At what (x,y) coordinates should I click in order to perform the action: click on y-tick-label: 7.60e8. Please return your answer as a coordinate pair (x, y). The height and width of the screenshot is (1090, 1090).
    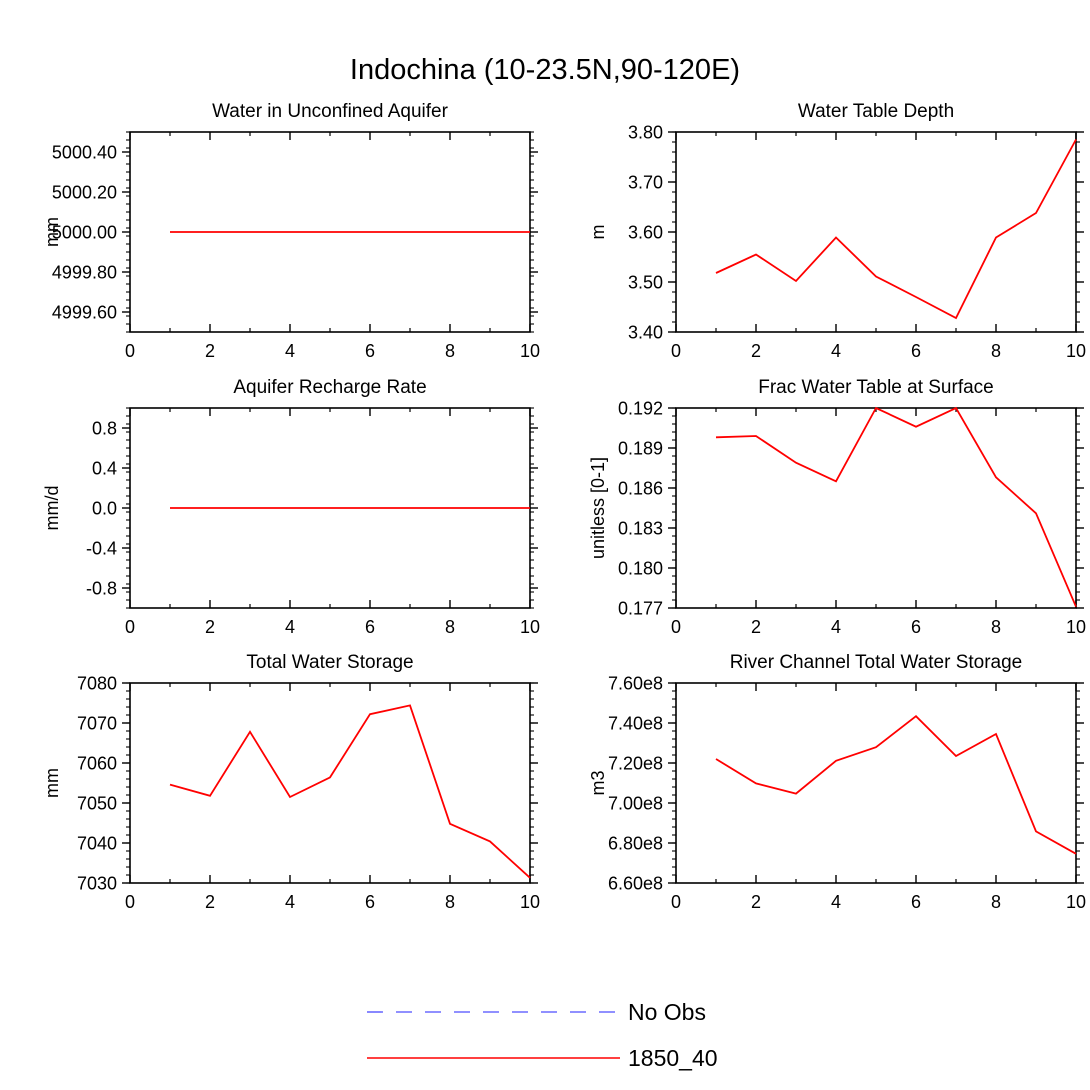
    Looking at the image, I should click on (635, 684).